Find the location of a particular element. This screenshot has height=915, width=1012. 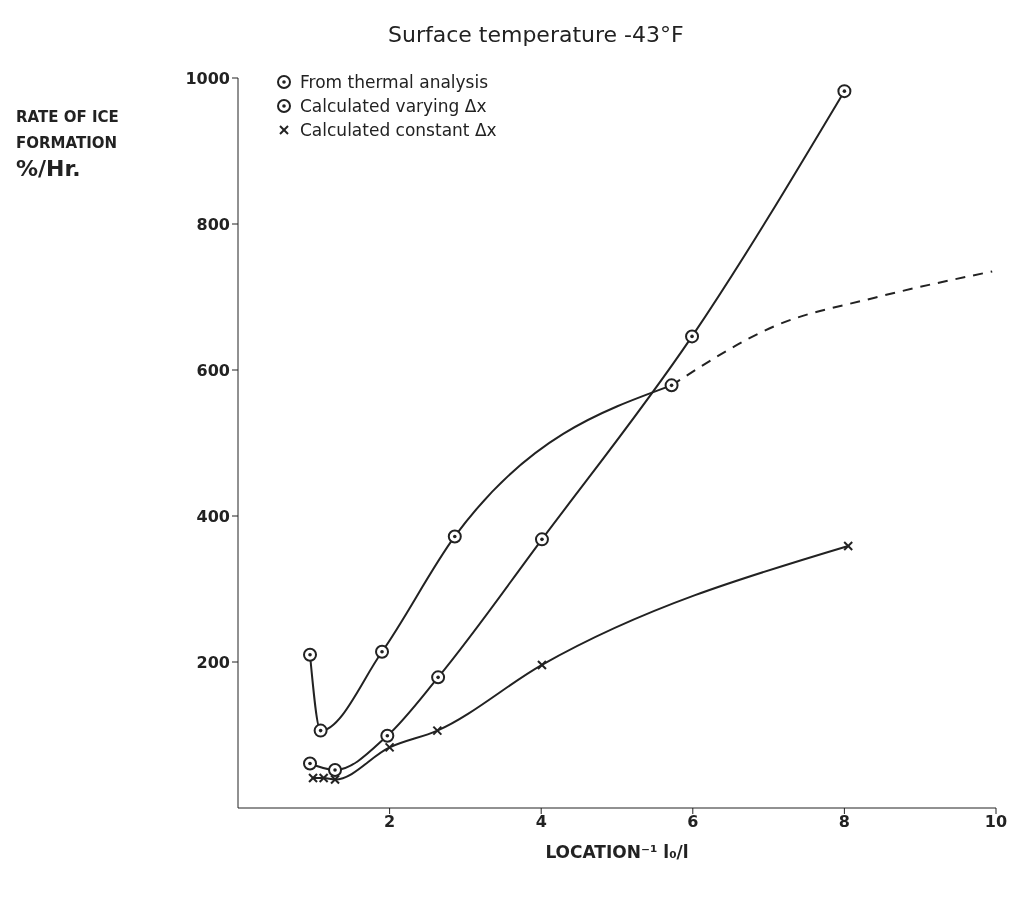

x-tick-label: 8 is located at coordinates (844, 822).